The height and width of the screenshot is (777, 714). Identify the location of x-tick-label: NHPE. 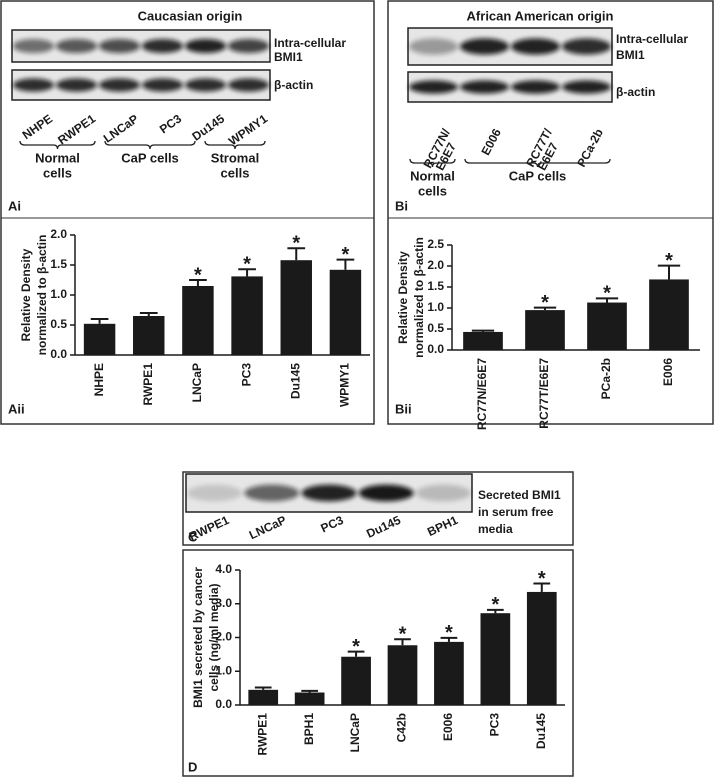
(99, 379).